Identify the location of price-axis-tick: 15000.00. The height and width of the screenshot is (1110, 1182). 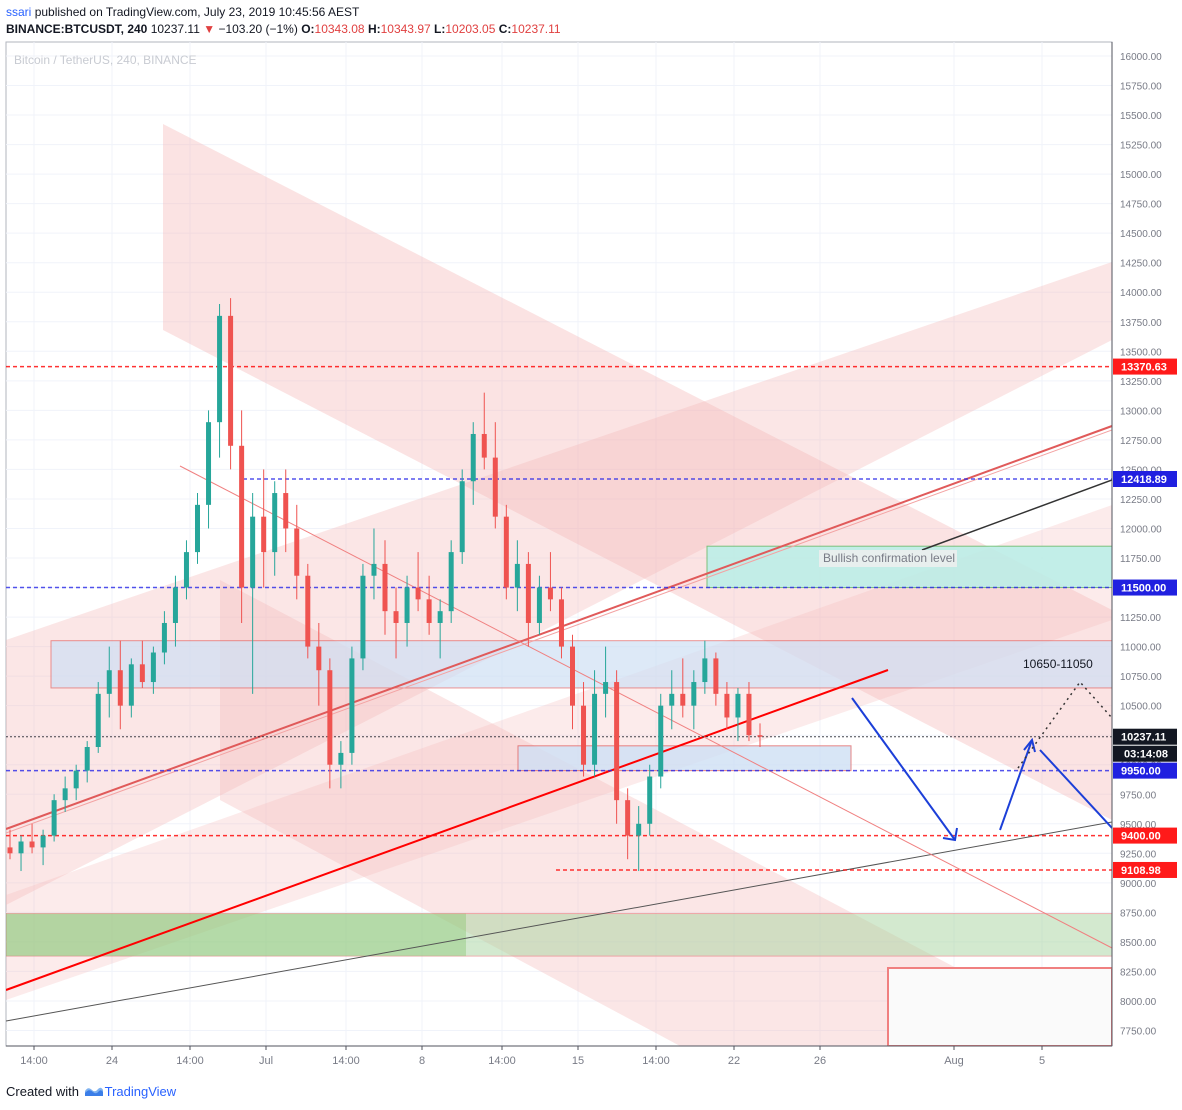
(1141, 175).